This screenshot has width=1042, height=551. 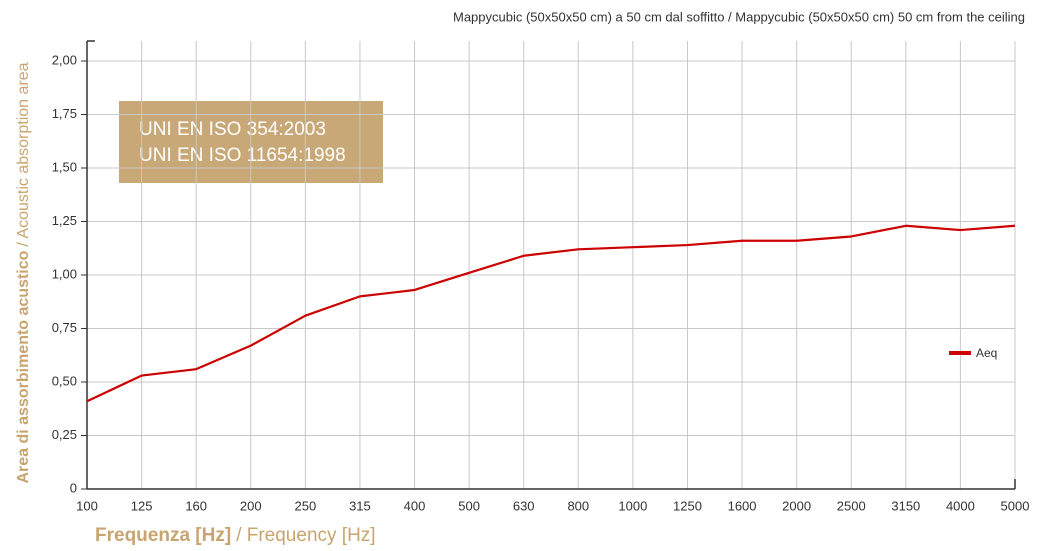 What do you see at coordinates (469, 505) in the screenshot?
I see `x-tick-label: 500` at bounding box center [469, 505].